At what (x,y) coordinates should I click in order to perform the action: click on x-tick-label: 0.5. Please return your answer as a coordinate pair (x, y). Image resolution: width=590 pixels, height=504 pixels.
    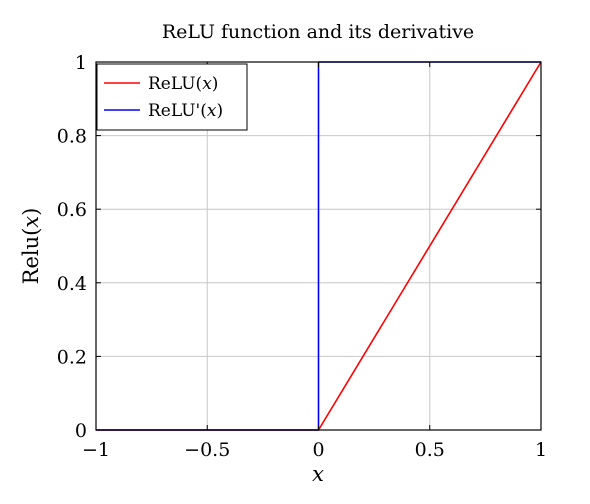
    Looking at the image, I should click on (430, 450).